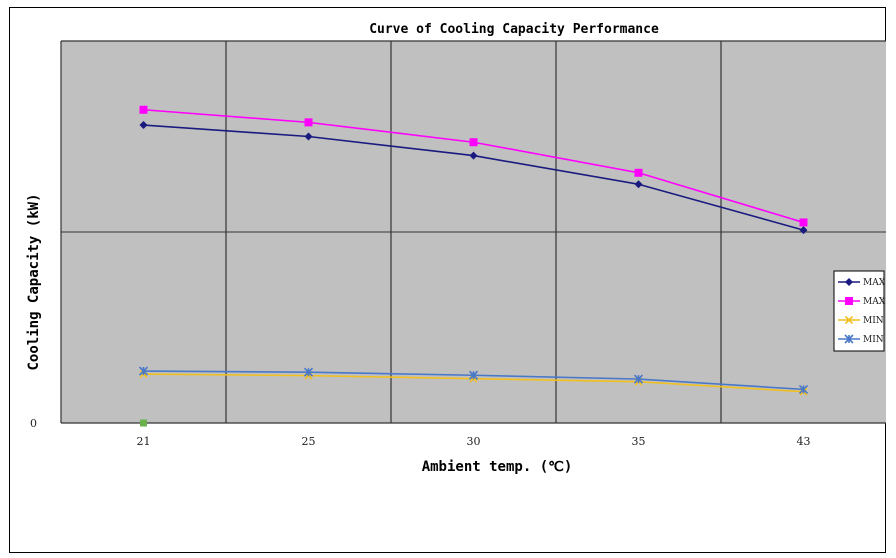 The height and width of the screenshot is (558, 896). I want to click on y-tick-labels: 0, so click(33, 423).